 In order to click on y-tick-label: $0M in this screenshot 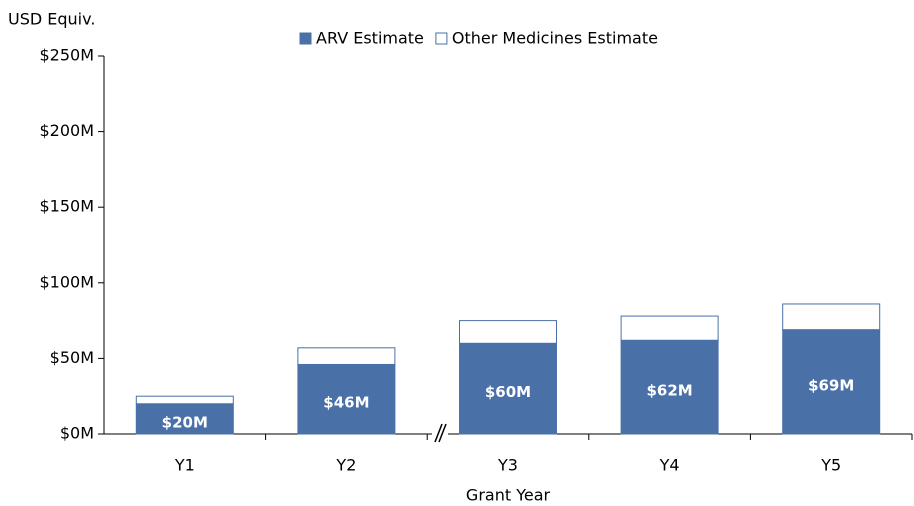, I will do `click(77, 433)`.